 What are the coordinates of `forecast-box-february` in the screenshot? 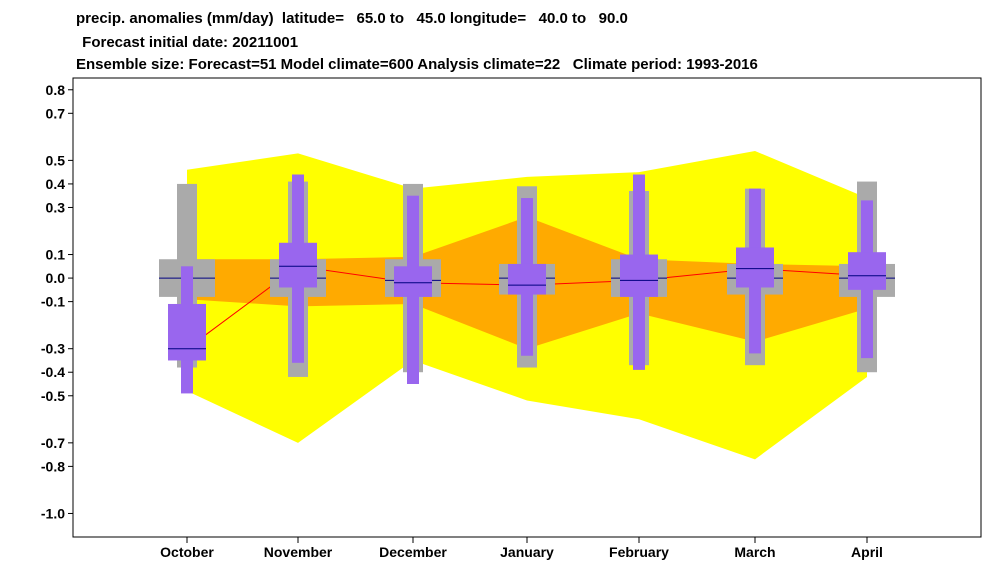 It's located at (639, 272).